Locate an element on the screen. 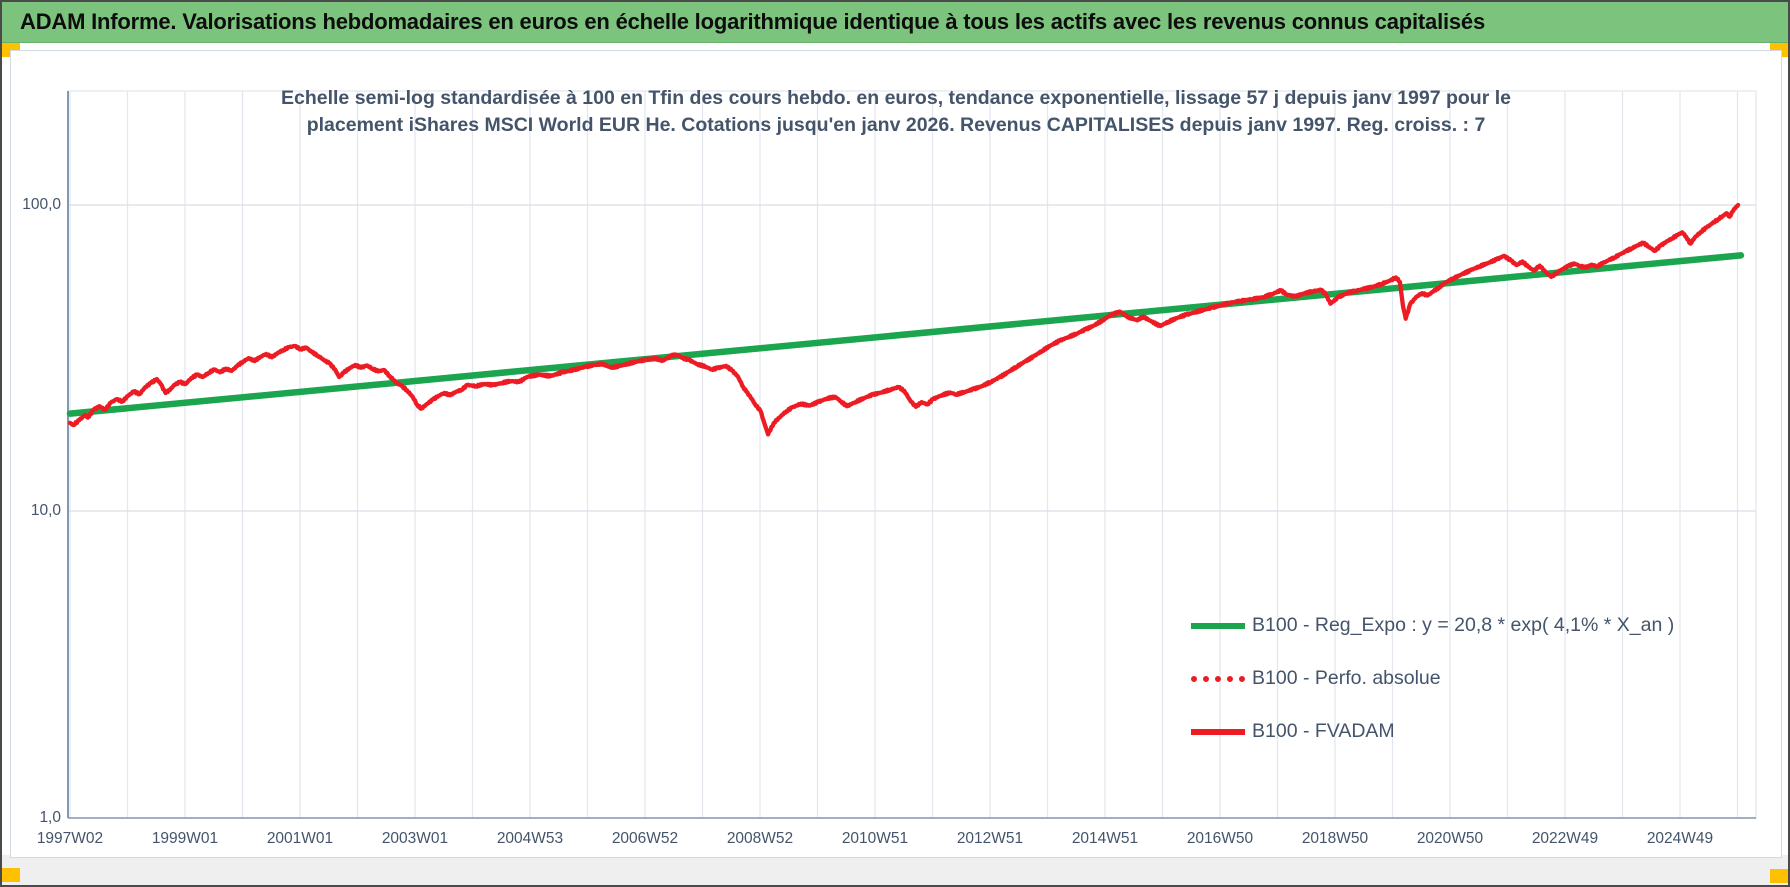  legend-label: B100 - Perfo. absolue is located at coordinates (1346, 678).